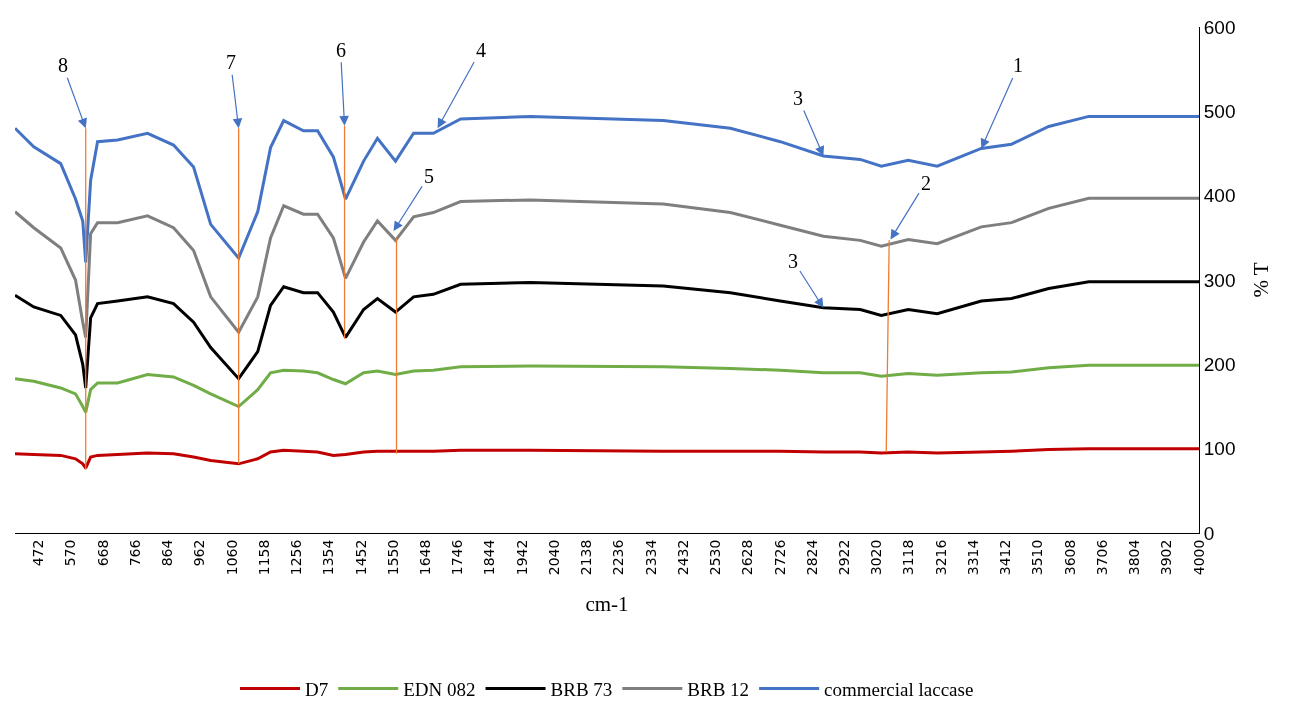 Image resolution: width=1312 pixels, height=719 pixels. I want to click on x-tick-label: 472, so click(38, 553).